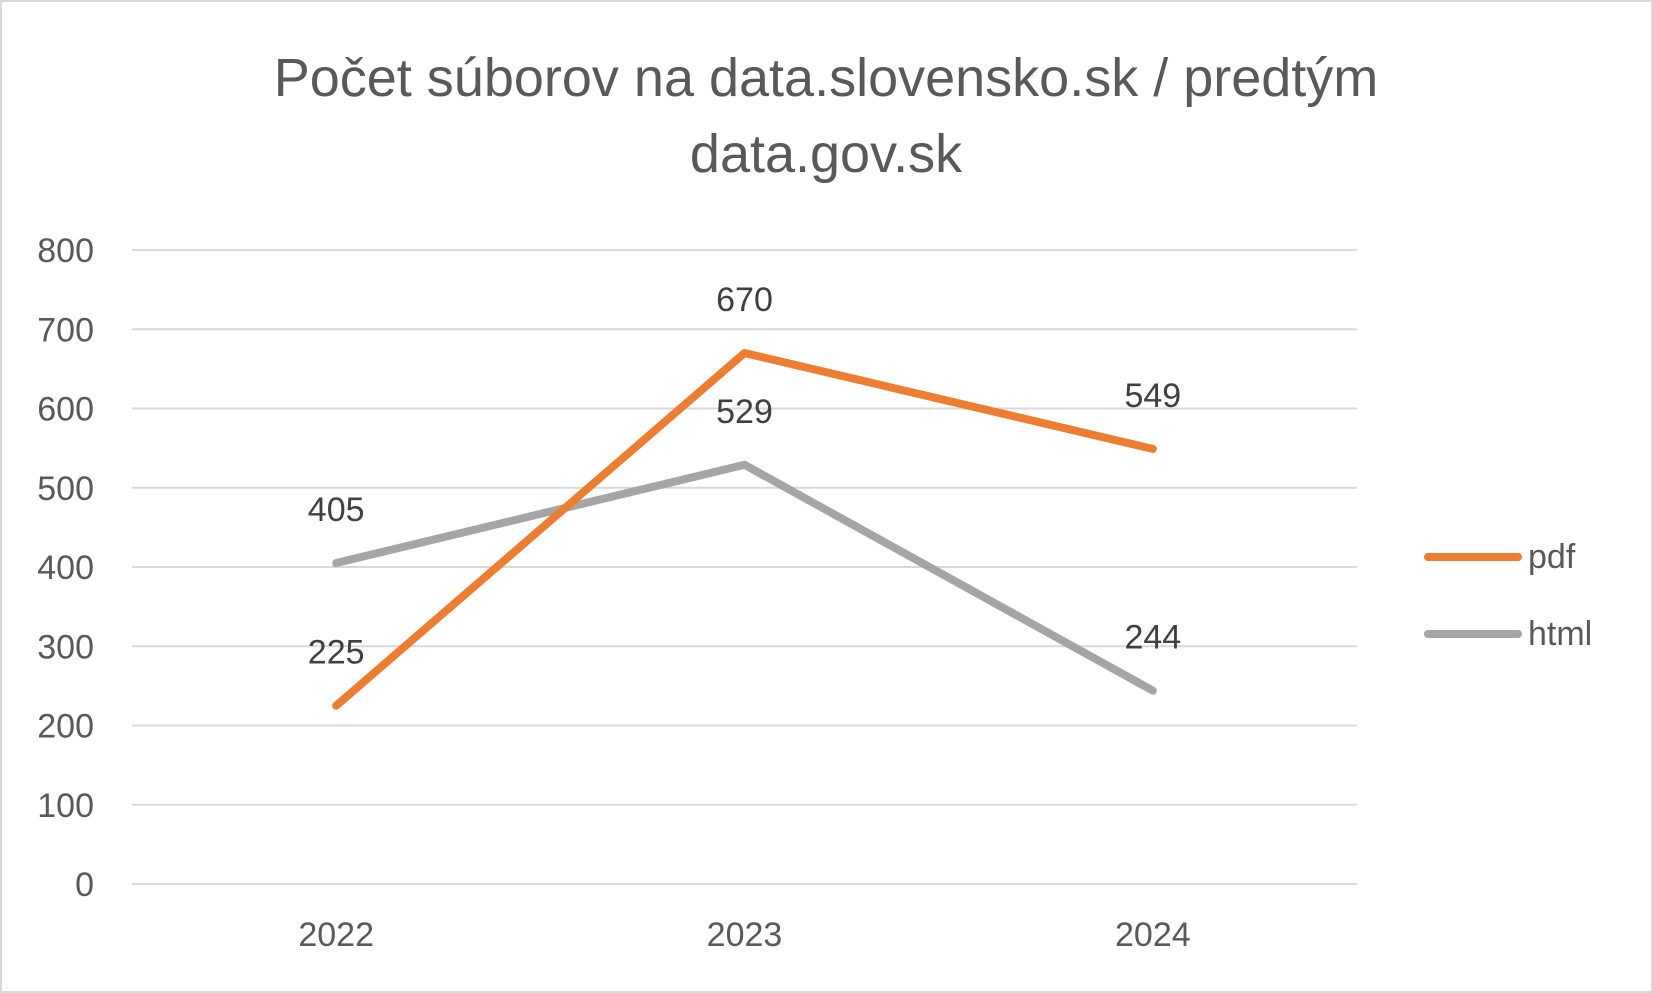 This screenshot has width=1653, height=993. Describe the element at coordinates (84, 885) in the screenshot. I see `y-tick-label: 0` at that location.